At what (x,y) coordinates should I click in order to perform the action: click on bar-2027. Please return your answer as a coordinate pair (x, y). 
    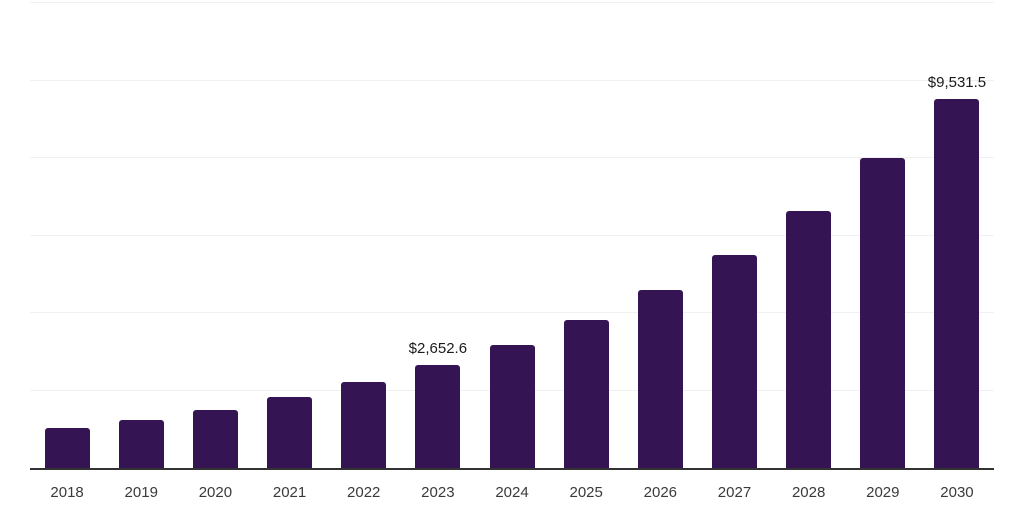
    Looking at the image, I should click on (734, 361).